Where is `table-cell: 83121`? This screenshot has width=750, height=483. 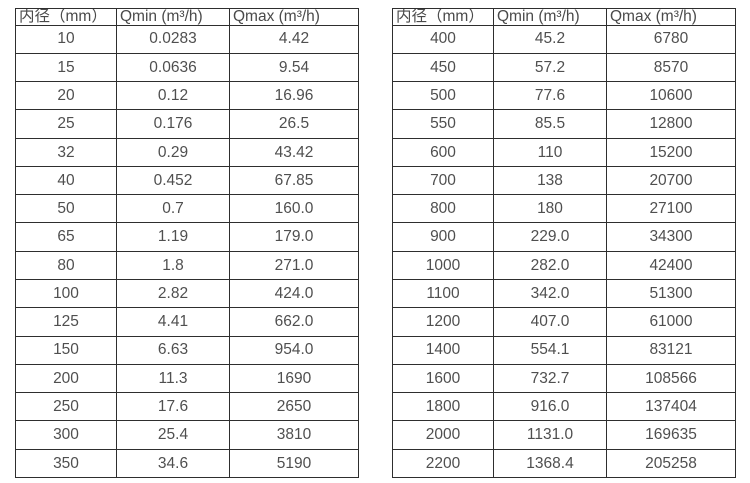
table-cell: 83121 is located at coordinates (671, 350).